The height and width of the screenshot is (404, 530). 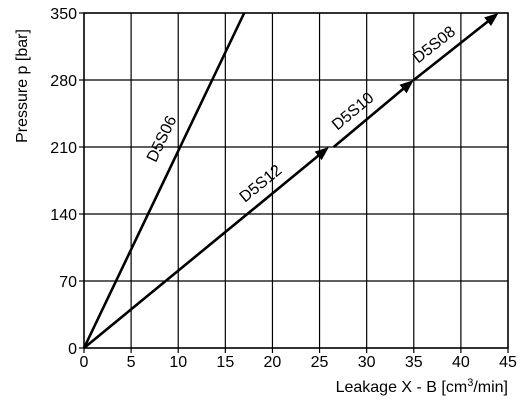 What do you see at coordinates (273, 362) in the screenshot?
I see `x-tick-label: 20` at bounding box center [273, 362].